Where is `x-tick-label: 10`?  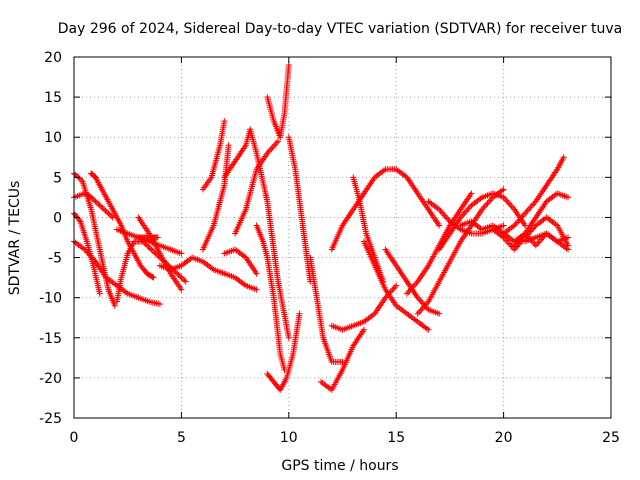 x-tick-label: 10 is located at coordinates (289, 438).